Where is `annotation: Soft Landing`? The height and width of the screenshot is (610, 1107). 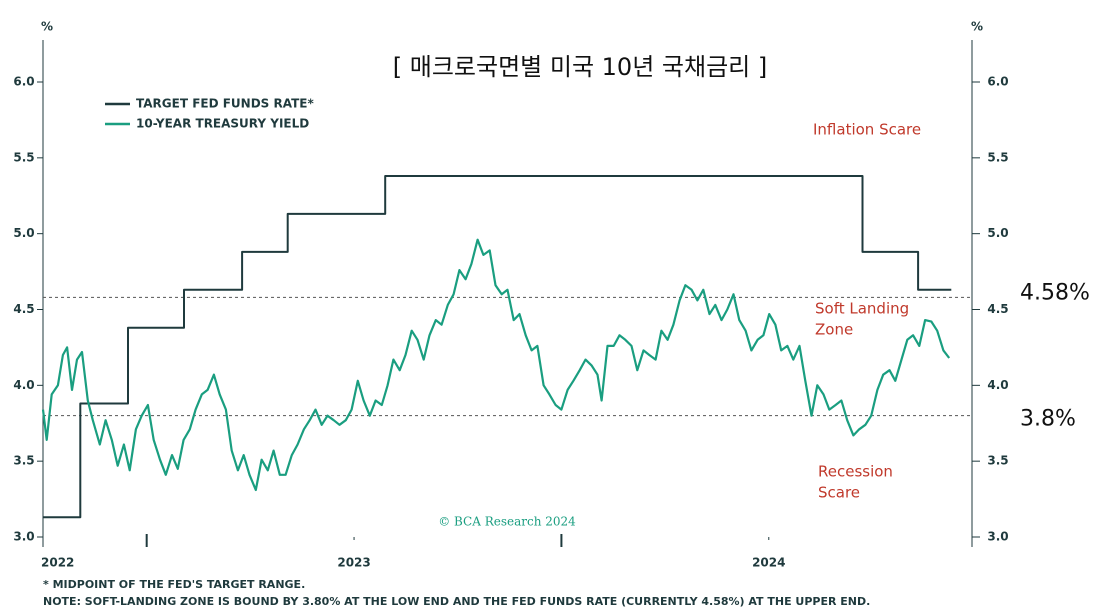 annotation: Soft Landing is located at coordinates (862, 309).